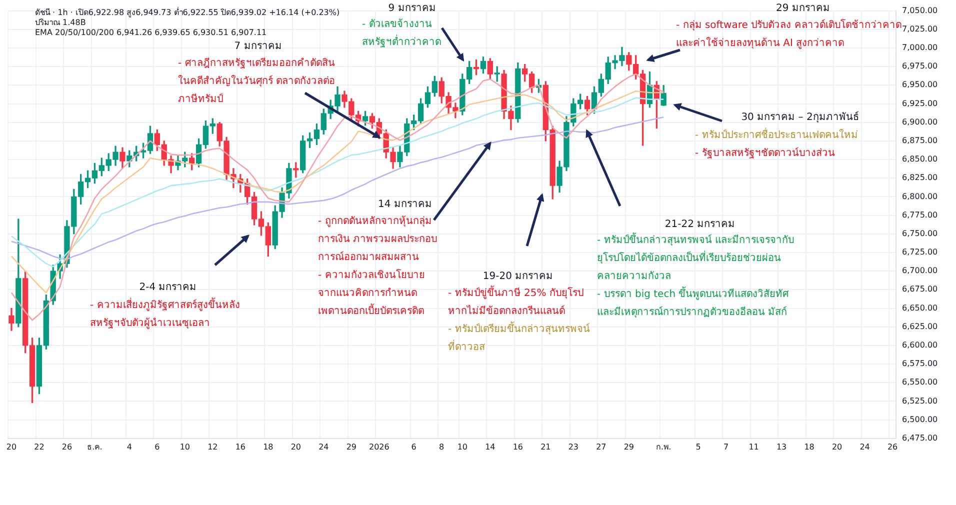 The height and width of the screenshot is (505, 956). I want to click on y-tick-label: 6,875.00, so click(920, 141).